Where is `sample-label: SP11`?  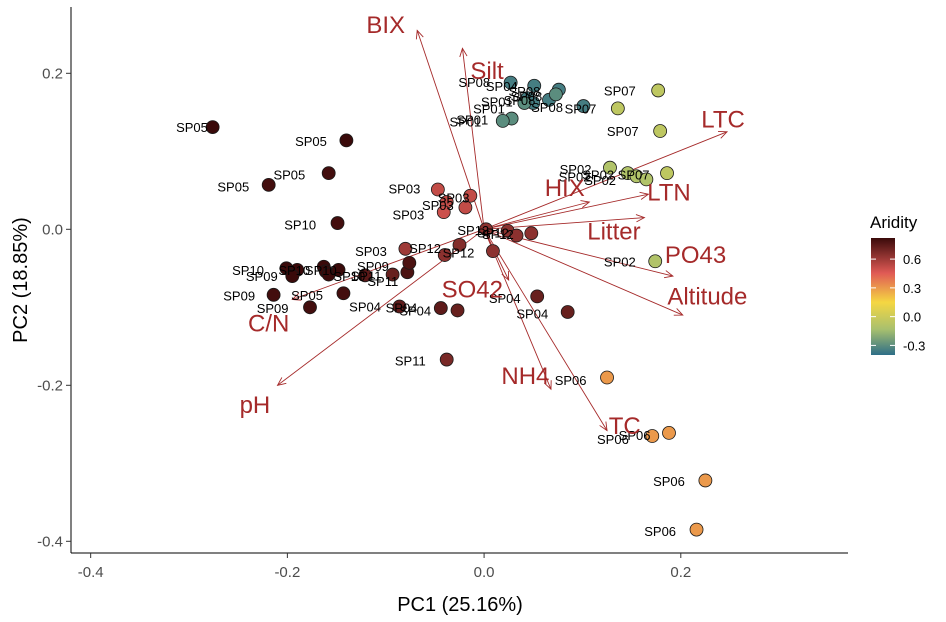 sample-label: SP11 is located at coordinates (410, 360).